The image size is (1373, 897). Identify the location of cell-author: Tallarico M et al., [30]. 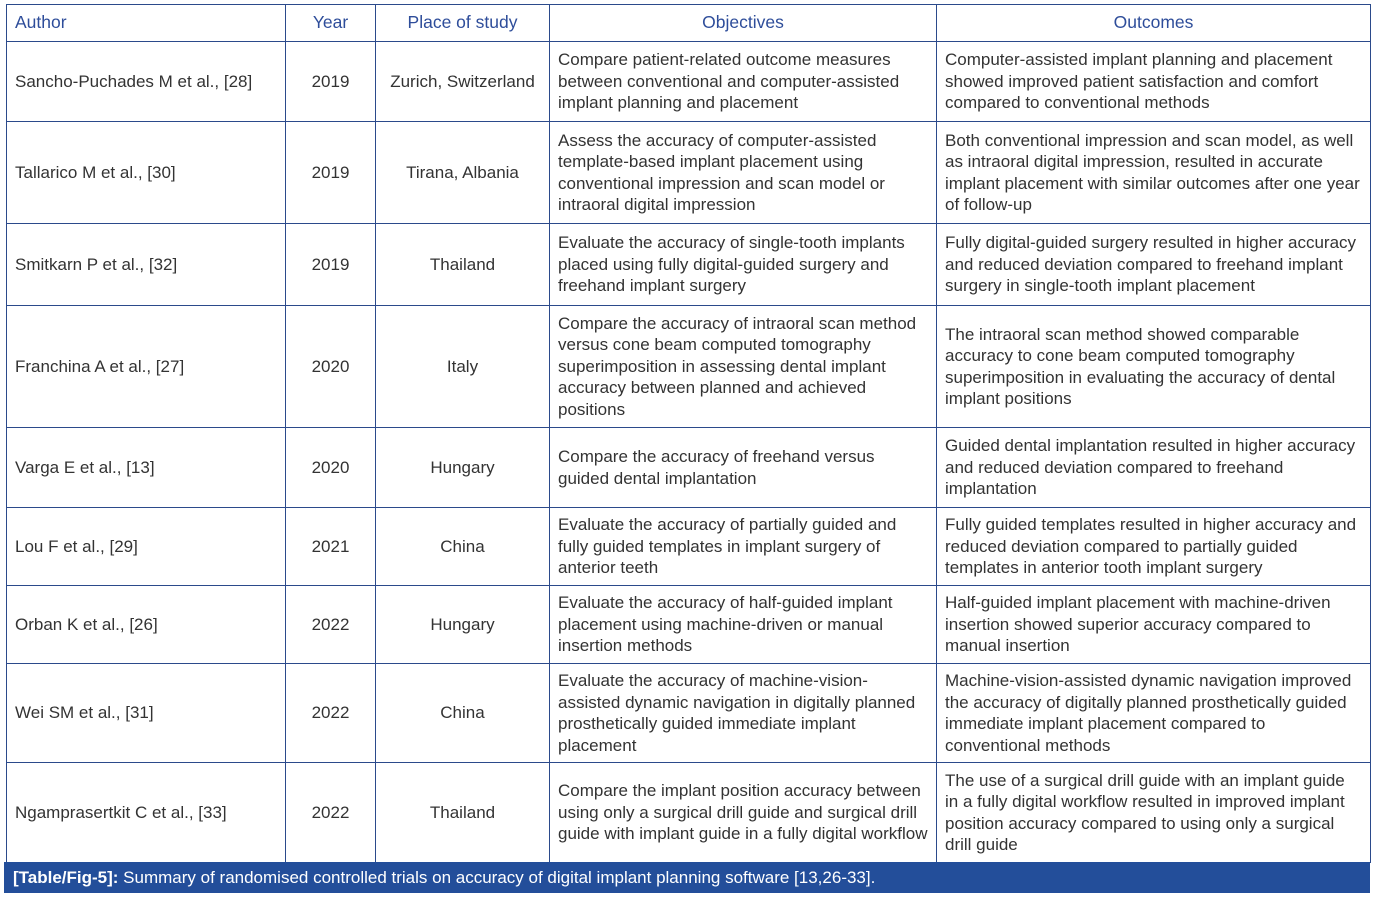
(146, 172).